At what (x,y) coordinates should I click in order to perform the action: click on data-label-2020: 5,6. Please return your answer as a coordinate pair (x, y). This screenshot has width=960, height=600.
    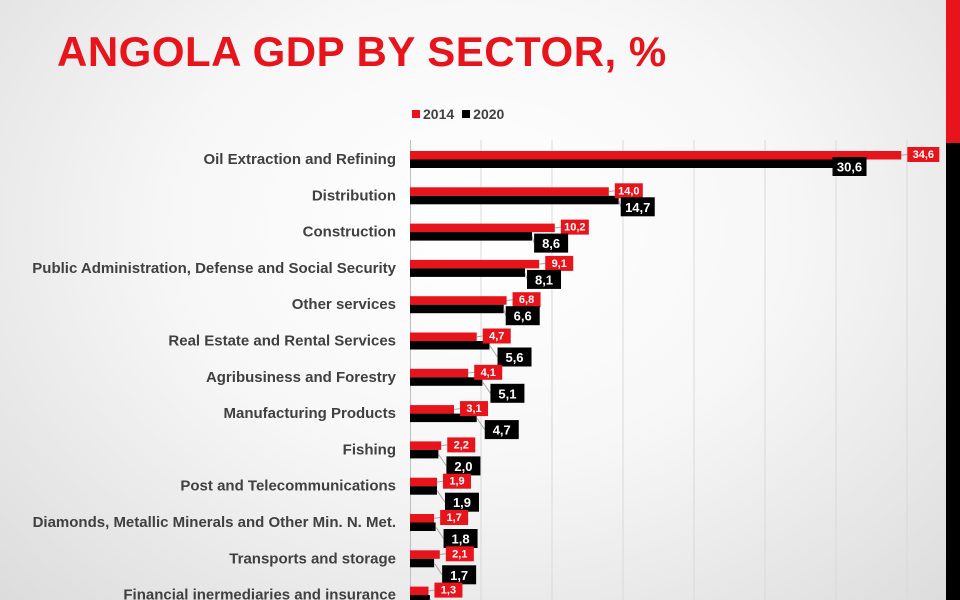
    Looking at the image, I should click on (514, 357).